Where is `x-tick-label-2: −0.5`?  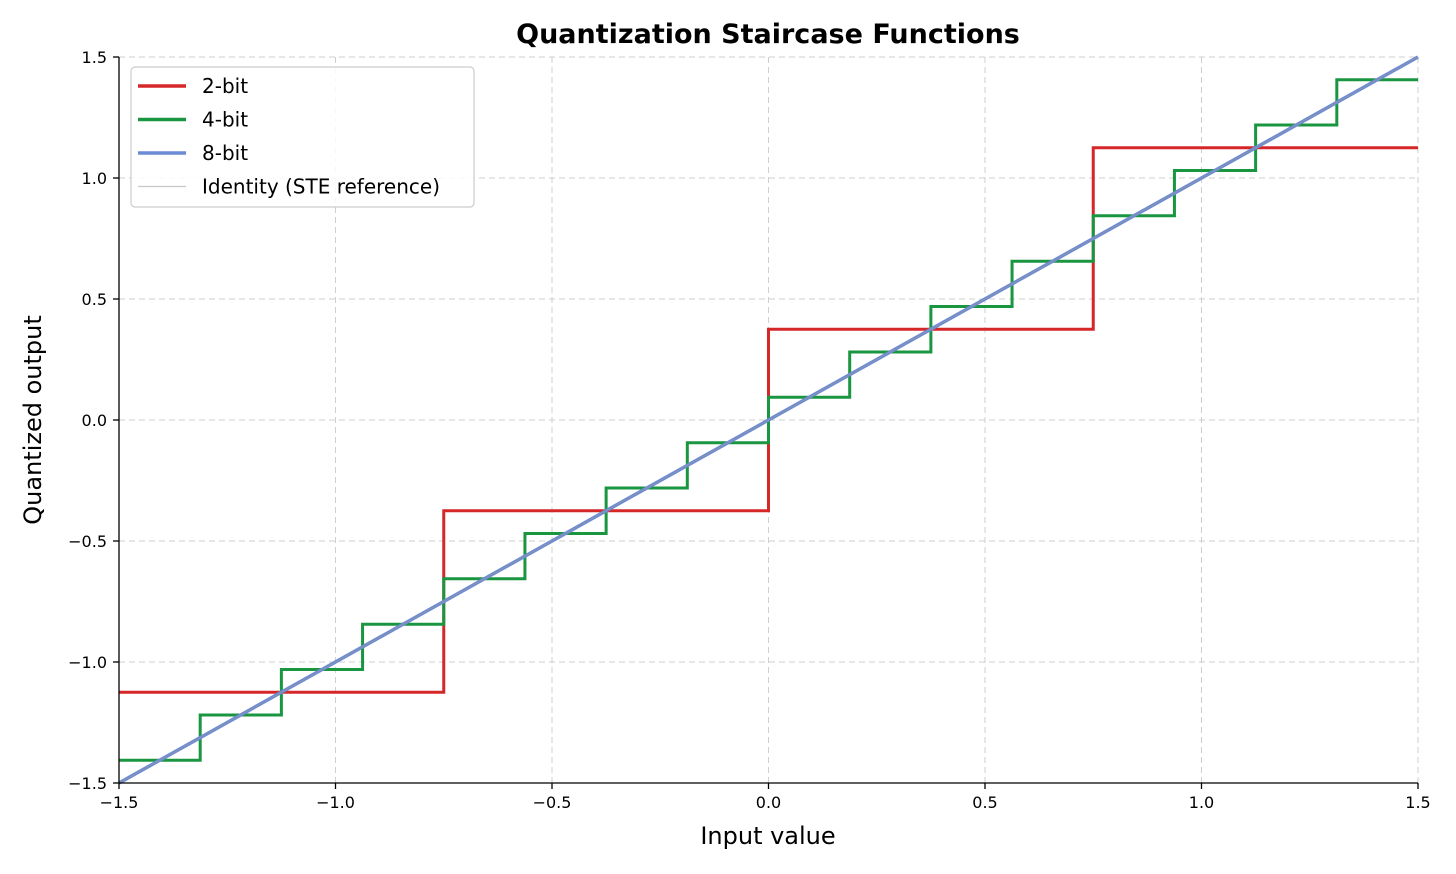 x-tick-label-2: −0.5 is located at coordinates (552, 802).